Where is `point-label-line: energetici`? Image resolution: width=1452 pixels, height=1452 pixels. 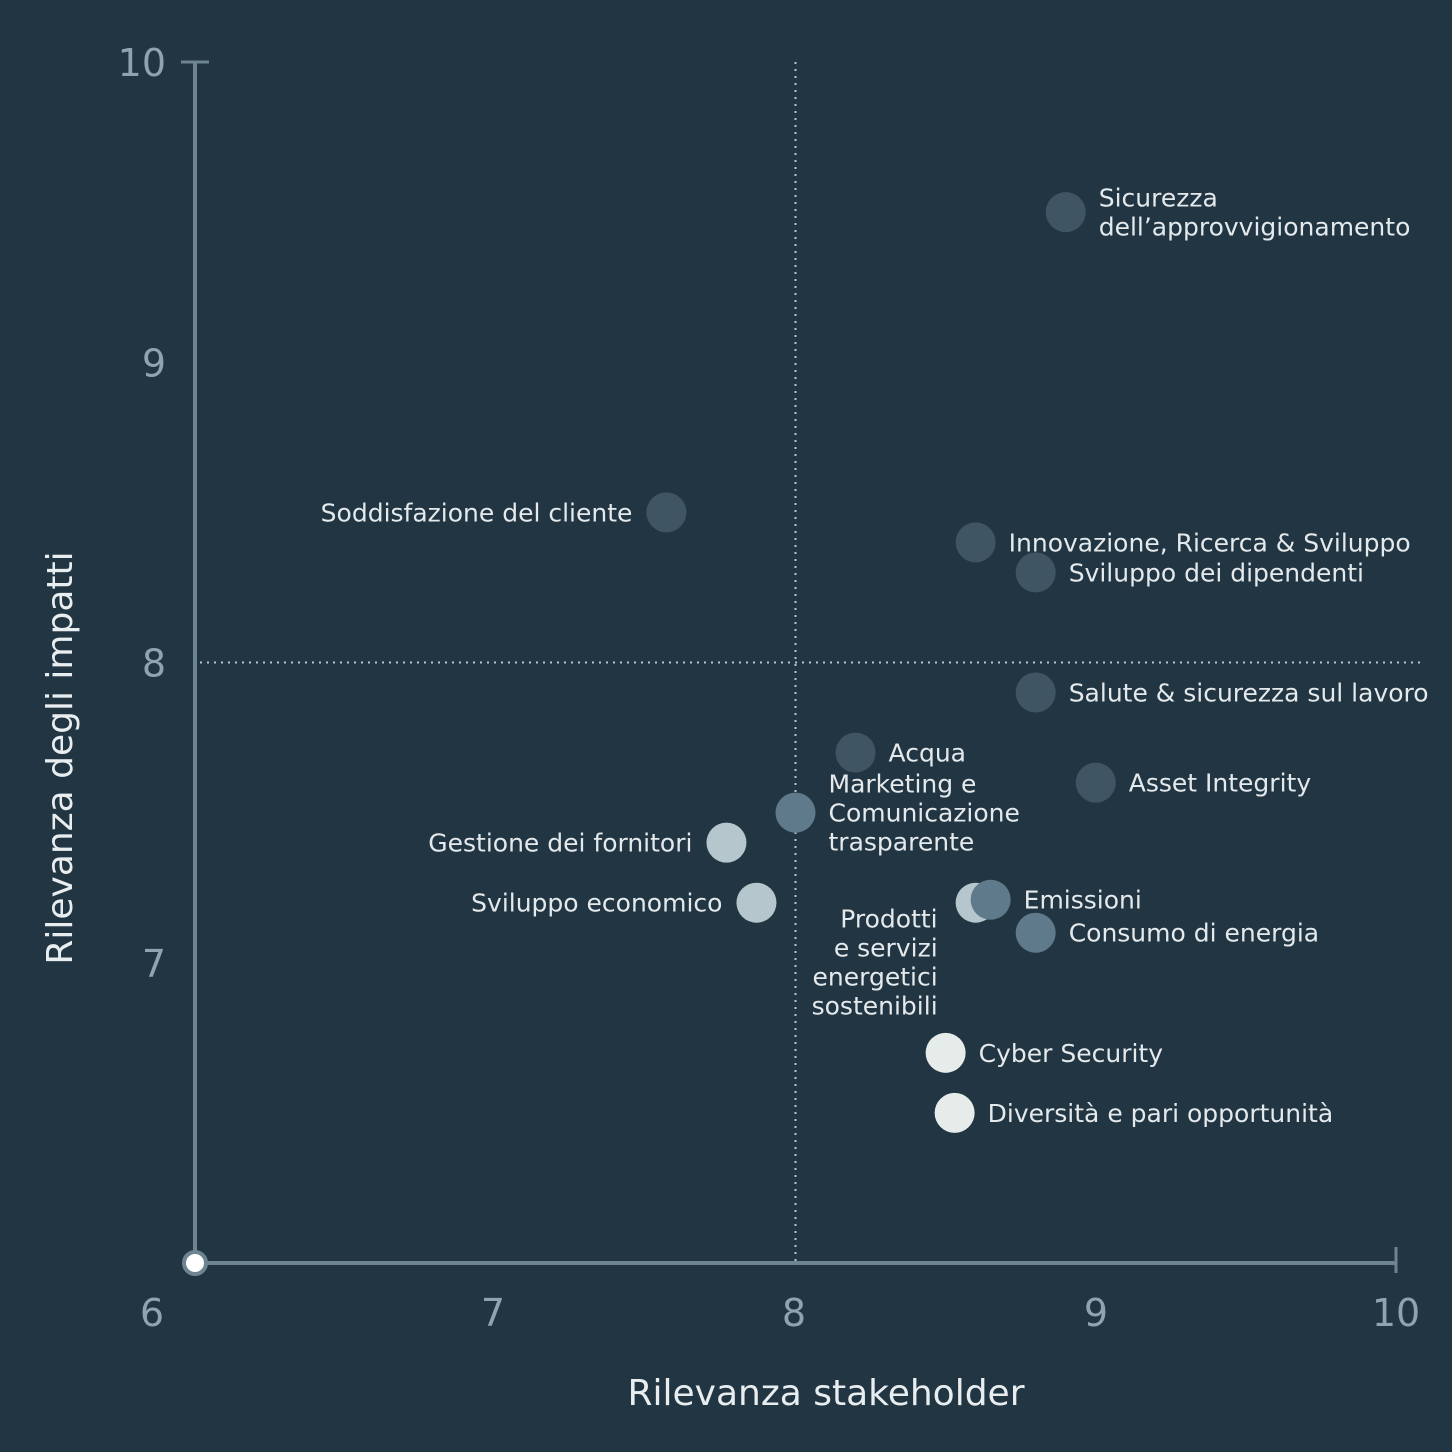 point-label-line: energetici is located at coordinates (875, 977).